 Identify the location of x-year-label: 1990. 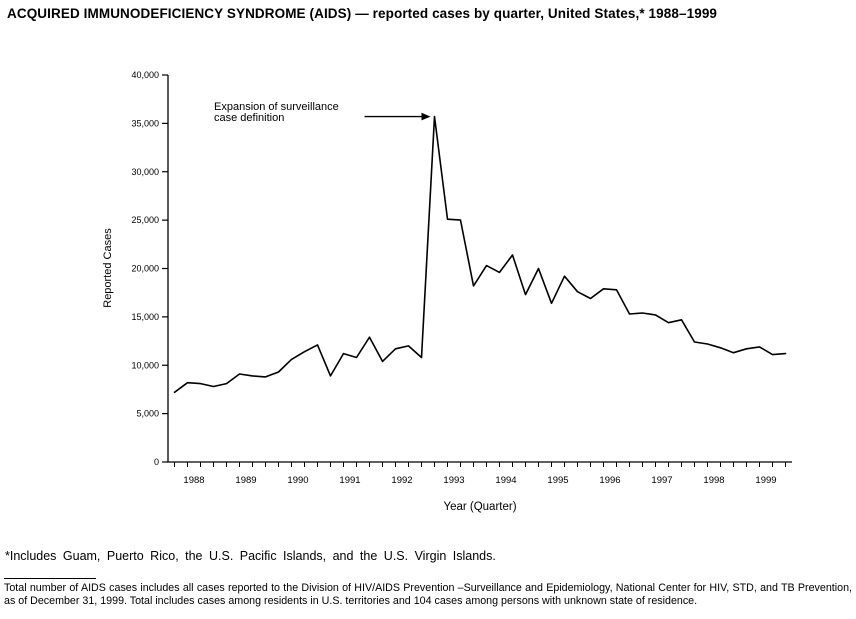
(297, 480).